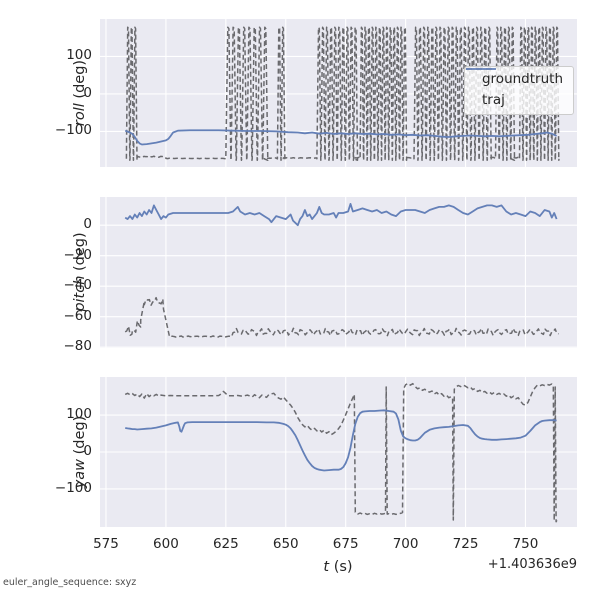  Describe the element at coordinates (341, 215) in the screenshot. I see `pitch-traj-line` at that location.